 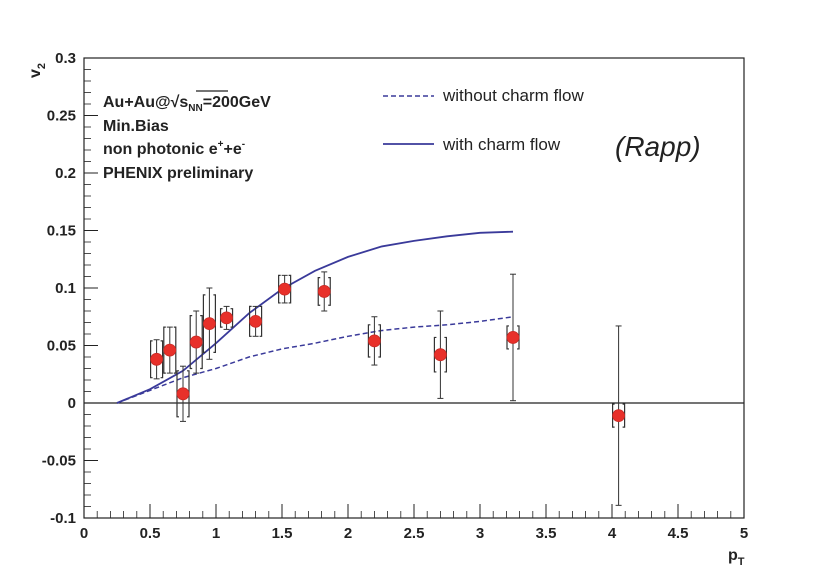 What do you see at coordinates (178, 173) in the screenshot?
I see `experiment-label: PHENIX preliminary` at bounding box center [178, 173].